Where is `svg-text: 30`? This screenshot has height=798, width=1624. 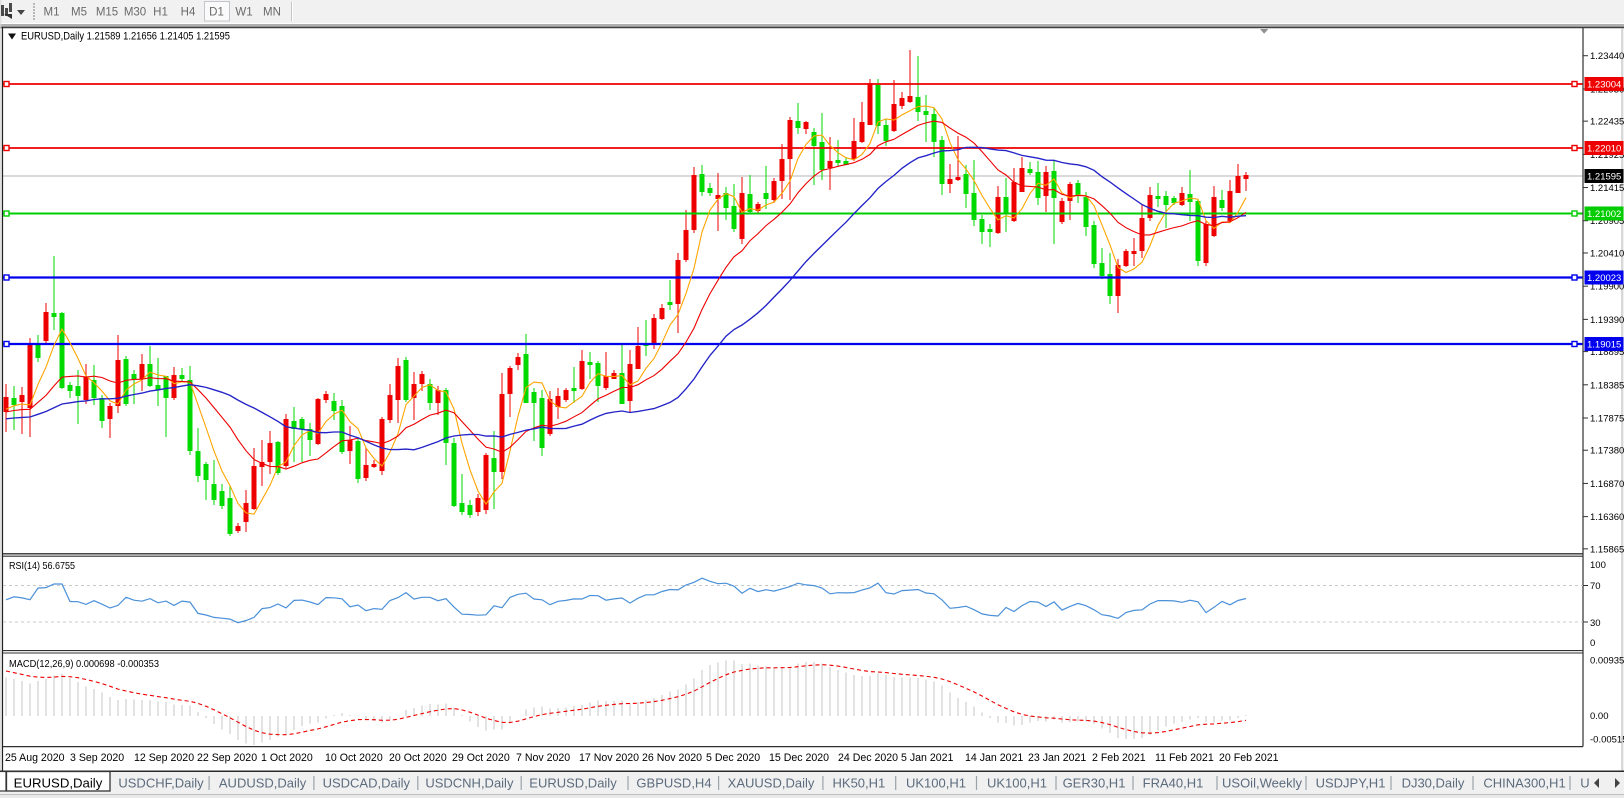 svg-text: 30 is located at coordinates (1595, 623).